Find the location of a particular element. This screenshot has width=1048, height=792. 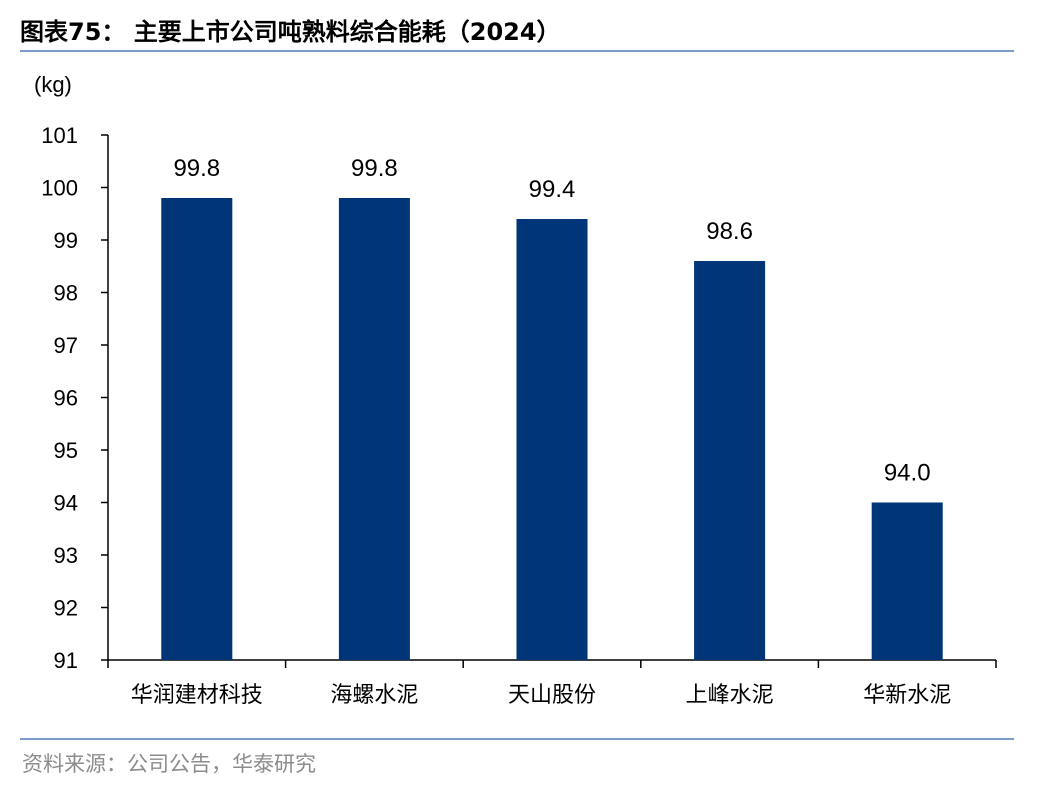

y-tick-label: 93 is located at coordinates (66, 555).